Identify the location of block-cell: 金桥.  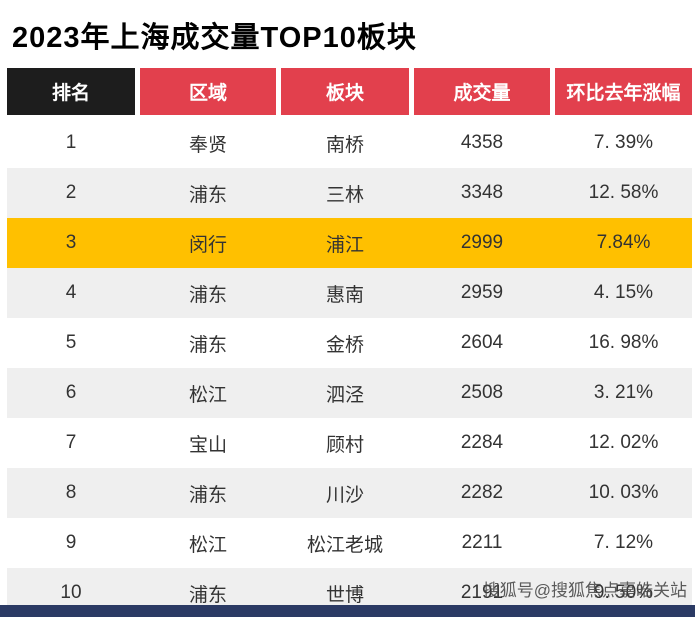
(344, 345).